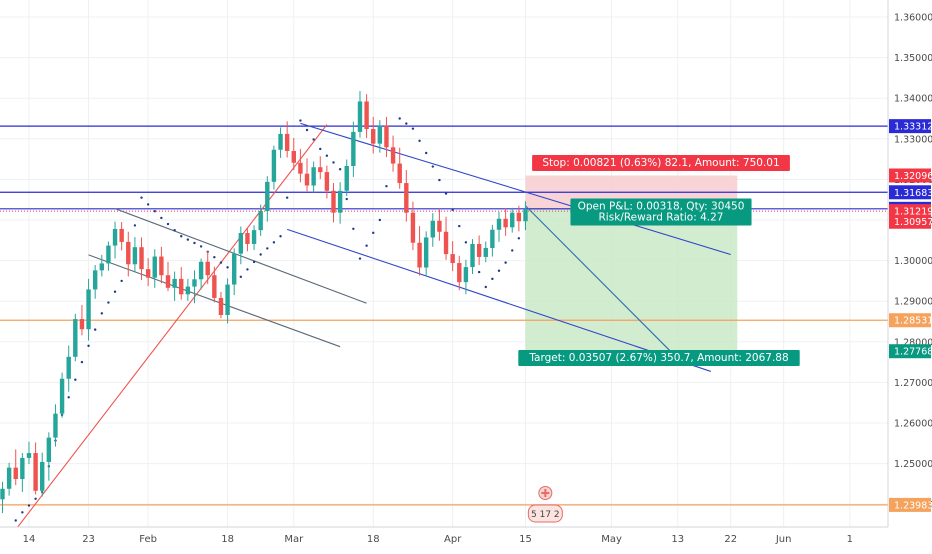 This screenshot has width=932, height=554. I want to click on pnl-label-text: Risk/Reward Ratio: 4.27, so click(661, 218).